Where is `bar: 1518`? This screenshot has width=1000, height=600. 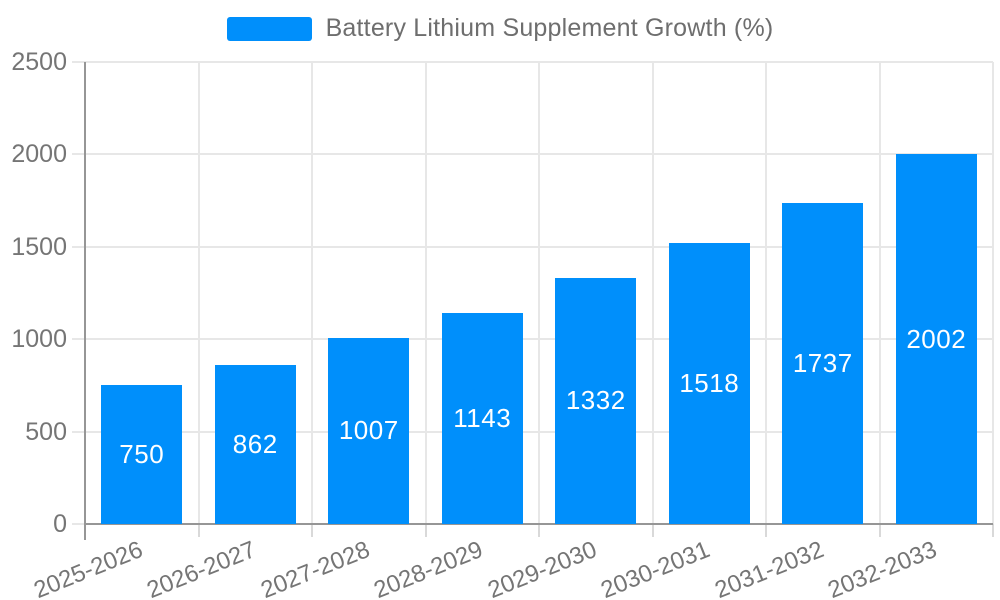
bar: 1518 is located at coordinates (709, 383).